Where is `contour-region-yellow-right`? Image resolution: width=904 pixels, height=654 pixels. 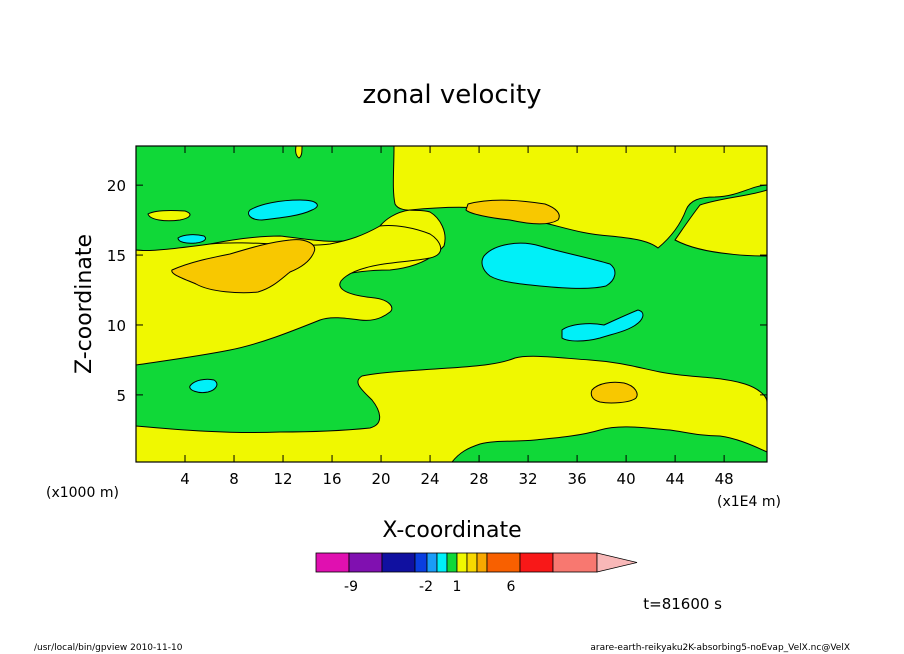 contour-region-yellow-right is located at coordinates (721, 223).